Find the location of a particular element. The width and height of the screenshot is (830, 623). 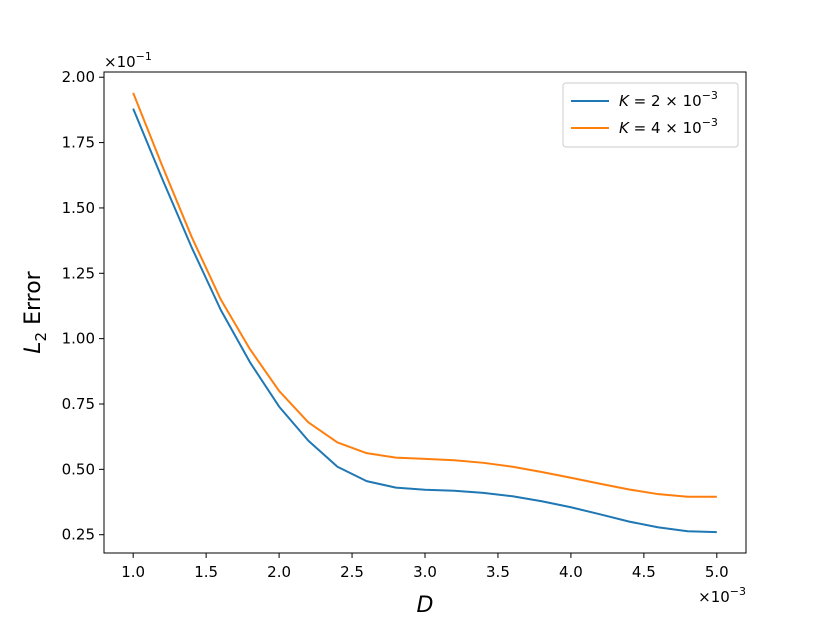

x-tick-label: 4.0 is located at coordinates (571, 572).